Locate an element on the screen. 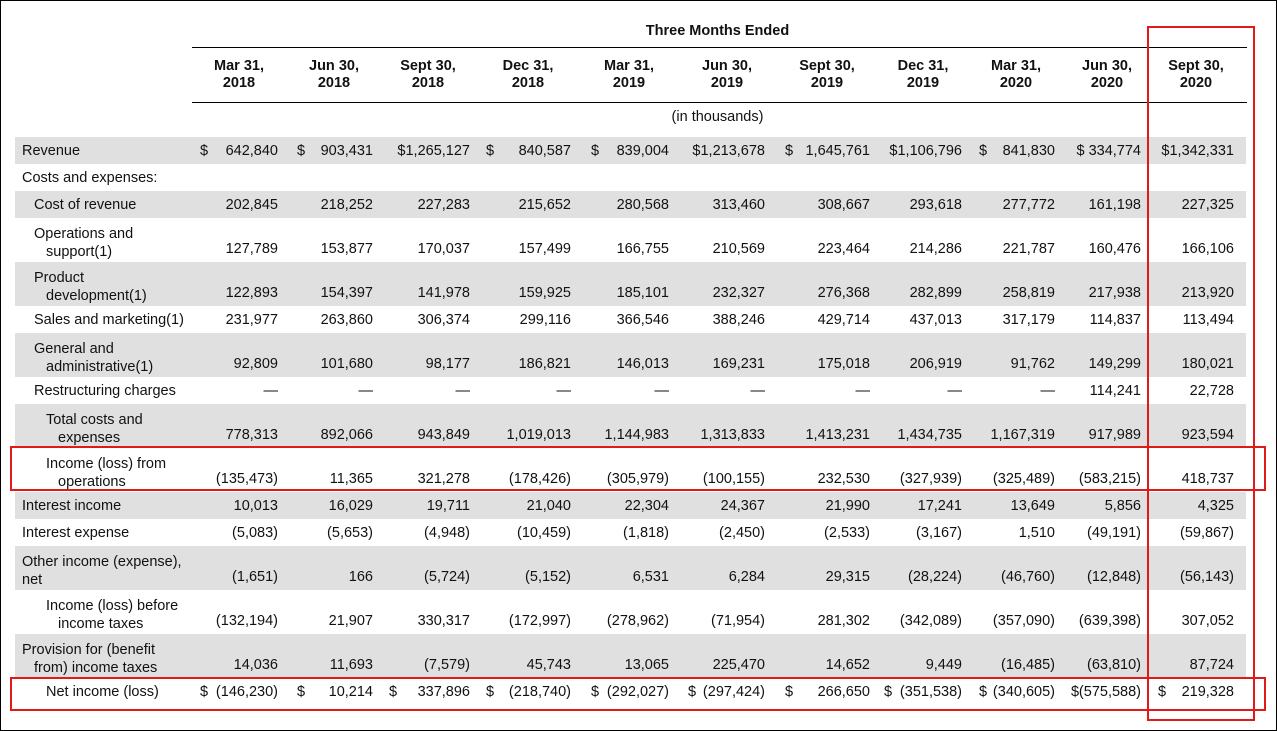  column-header-line2: 2019 is located at coordinates (629, 83).